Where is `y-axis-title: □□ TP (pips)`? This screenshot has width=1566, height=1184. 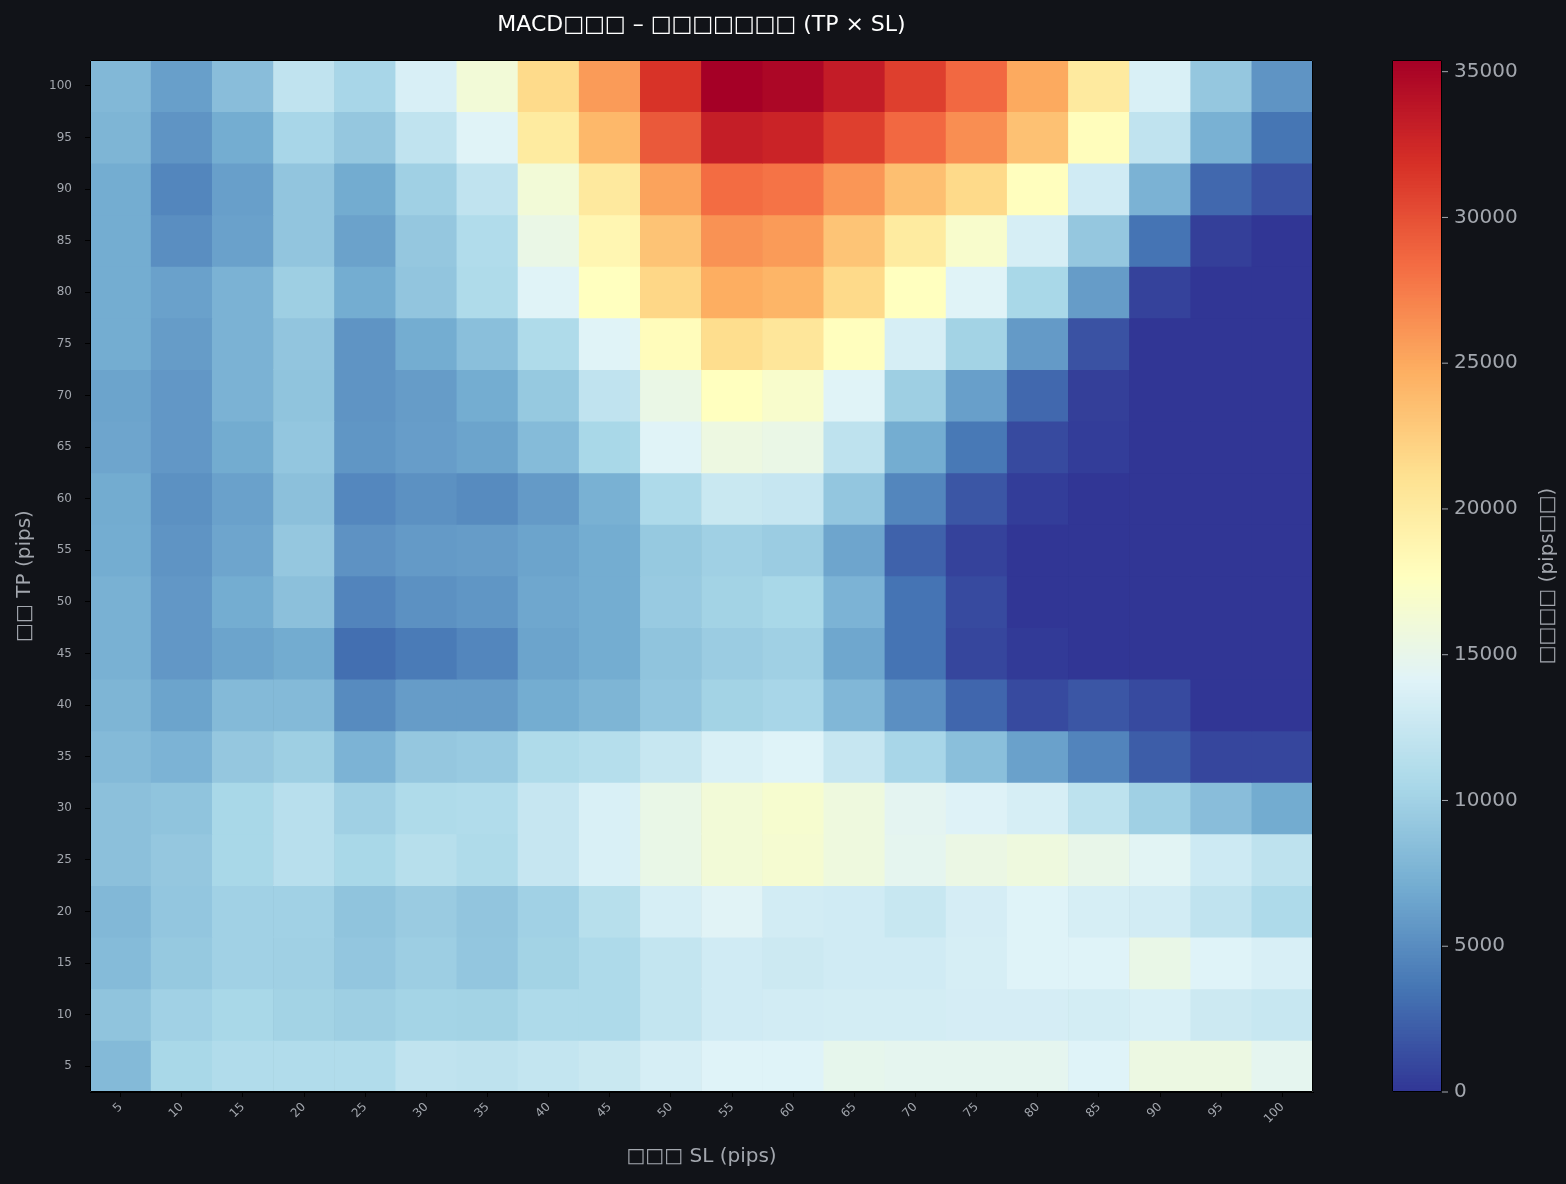 y-axis-title: □□ TP (pips) is located at coordinates (23, 576).